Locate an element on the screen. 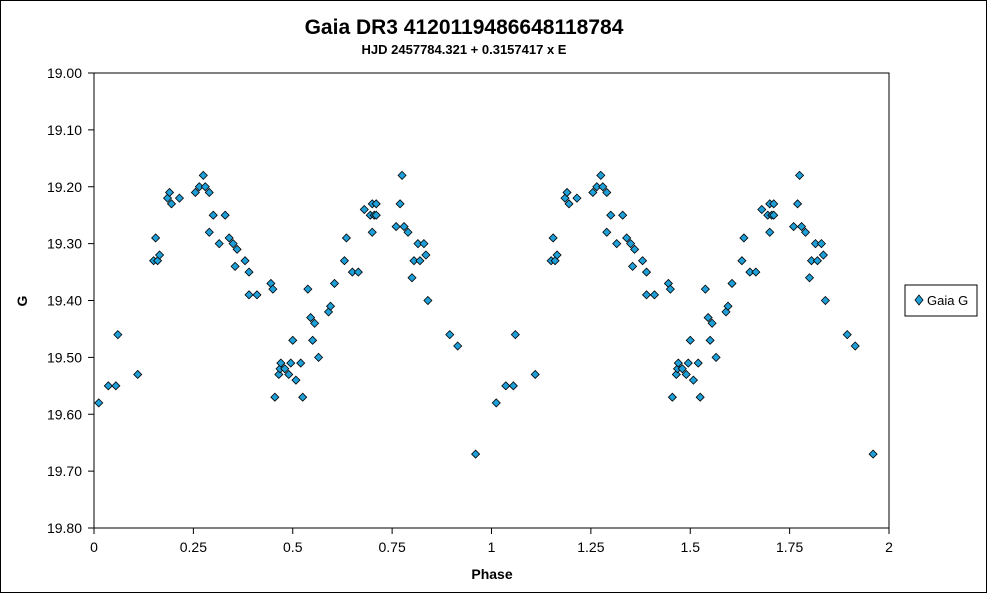  y-tick-label: 19.80 is located at coordinates (64, 528).